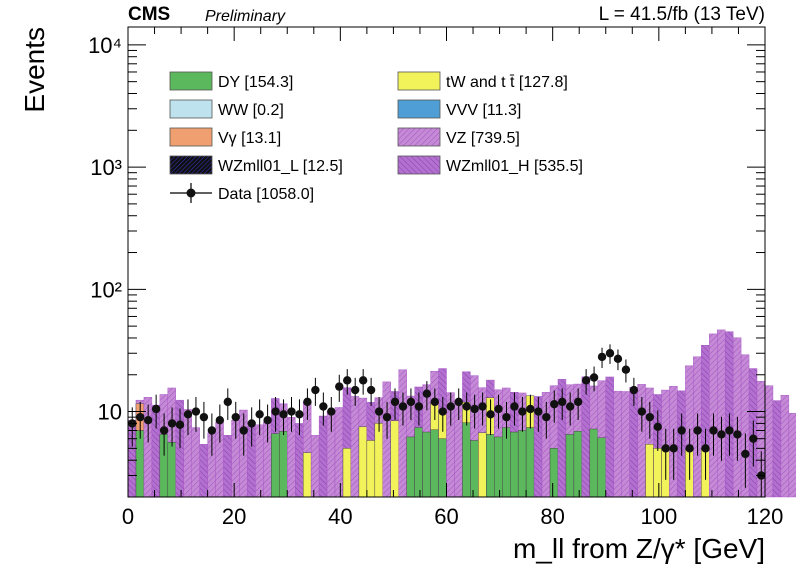  What do you see at coordinates (419, 137) in the screenshot?
I see `legend-swatch-vz` at bounding box center [419, 137].